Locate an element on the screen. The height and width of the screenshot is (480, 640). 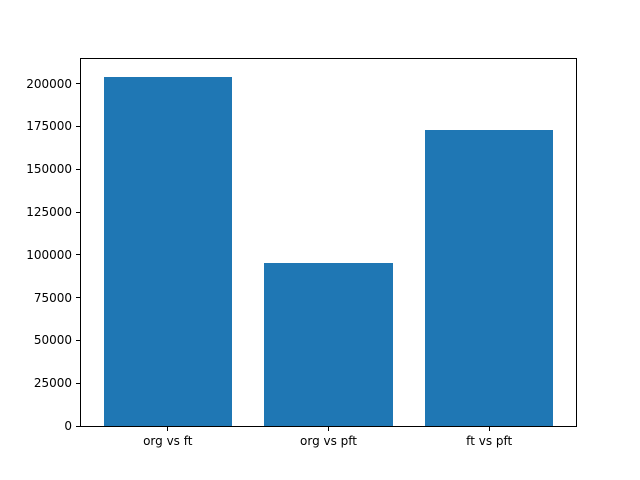
bar-org-vs-ft is located at coordinates (168, 251).